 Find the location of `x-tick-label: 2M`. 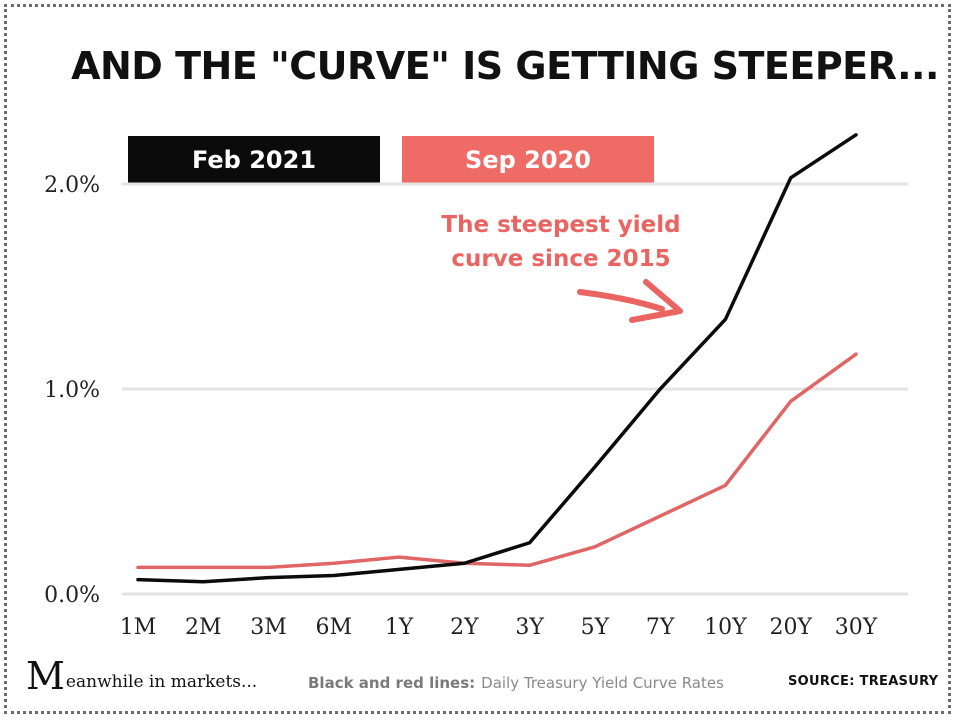

x-tick-label: 2M is located at coordinates (203, 627).